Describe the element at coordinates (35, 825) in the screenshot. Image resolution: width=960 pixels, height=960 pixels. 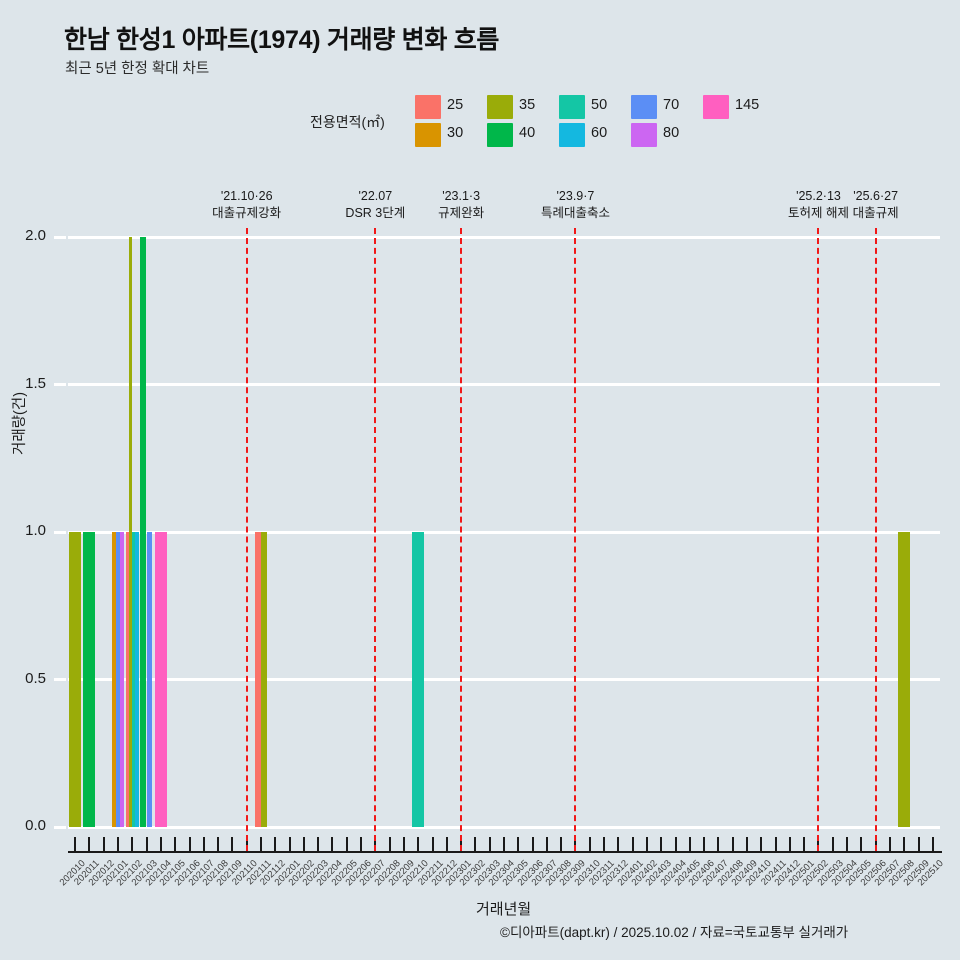
I see `y-tick-label: 0.0` at that location.